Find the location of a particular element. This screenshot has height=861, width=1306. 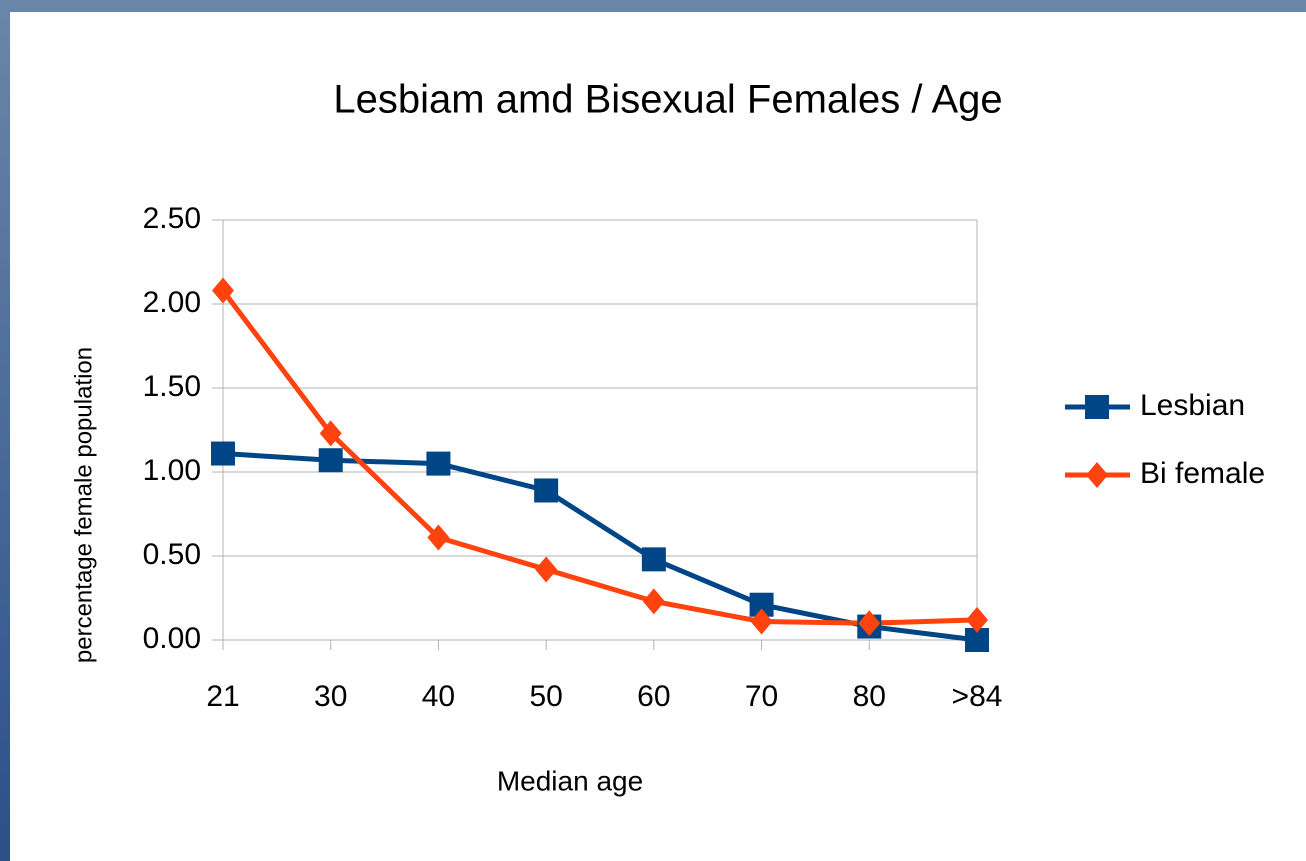

y-tick-label: 0.50 is located at coordinates (172, 554).